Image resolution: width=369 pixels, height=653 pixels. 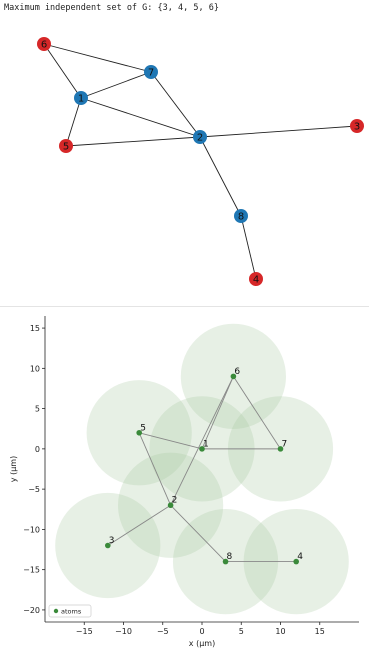 What do you see at coordinates (206, 444) in the screenshot?
I see `atom-label-1: 1` at bounding box center [206, 444].